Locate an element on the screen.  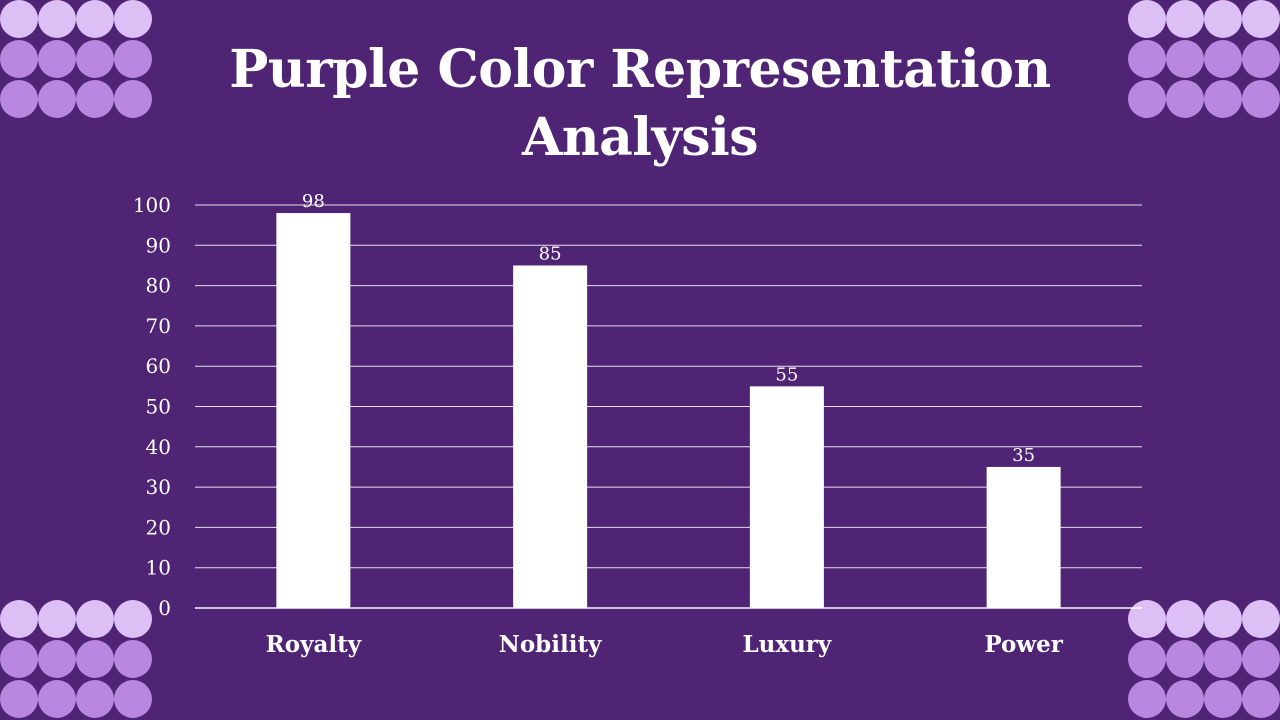
bar-power is located at coordinates (1023, 537).